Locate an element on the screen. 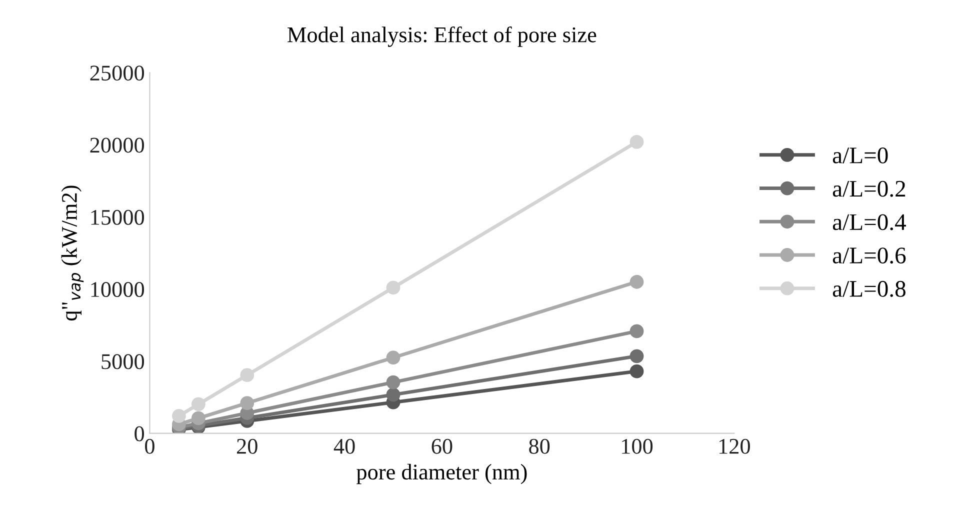 This screenshot has width=966, height=519. chart-title: Model analysis: Effect of pore size is located at coordinates (442, 36).